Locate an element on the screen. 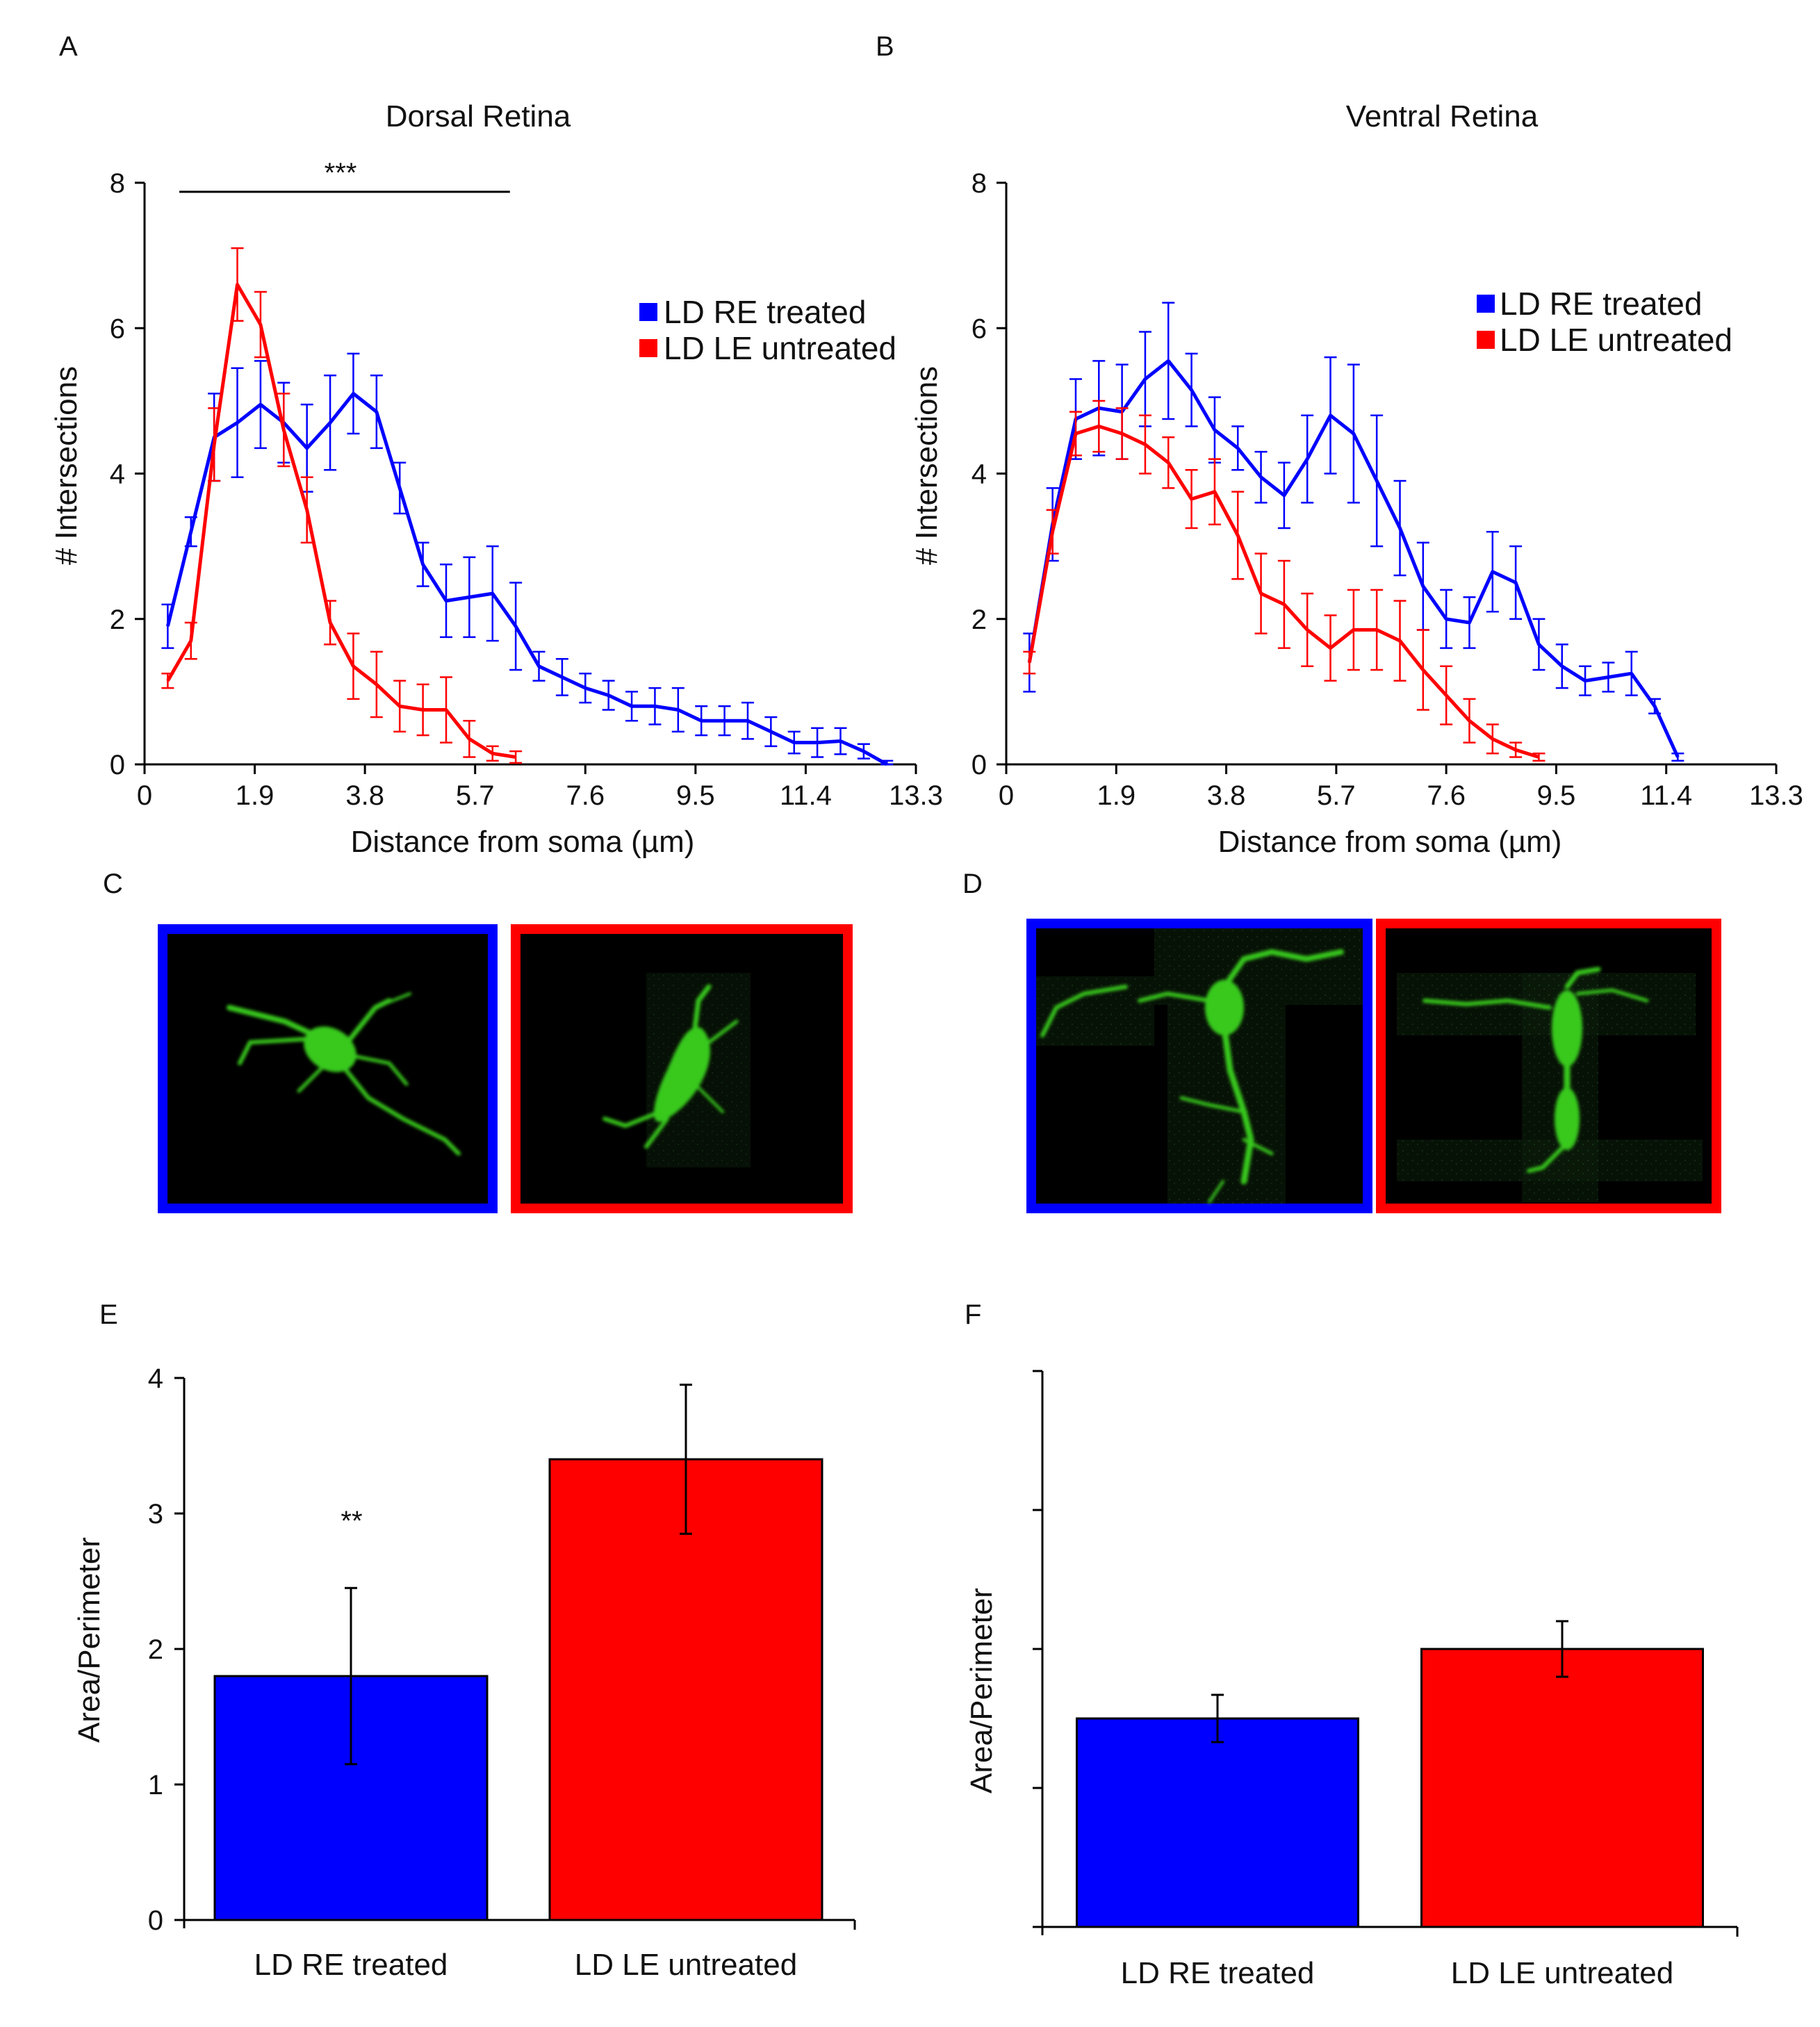  panel-letter-f: F is located at coordinates (973, 1314).